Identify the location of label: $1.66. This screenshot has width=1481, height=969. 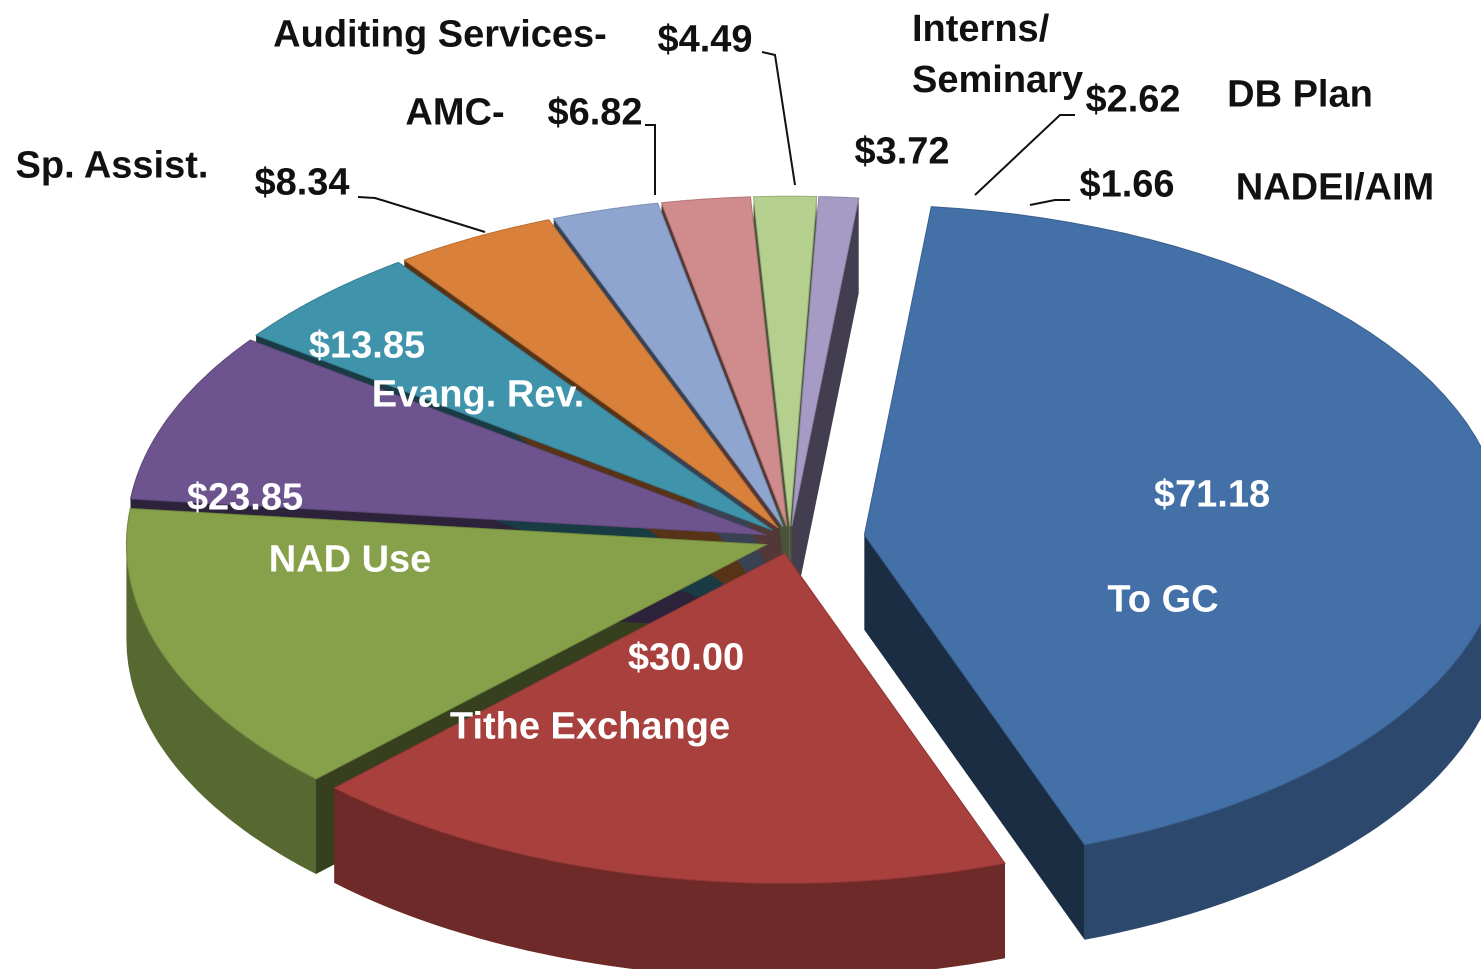
(1127, 184).